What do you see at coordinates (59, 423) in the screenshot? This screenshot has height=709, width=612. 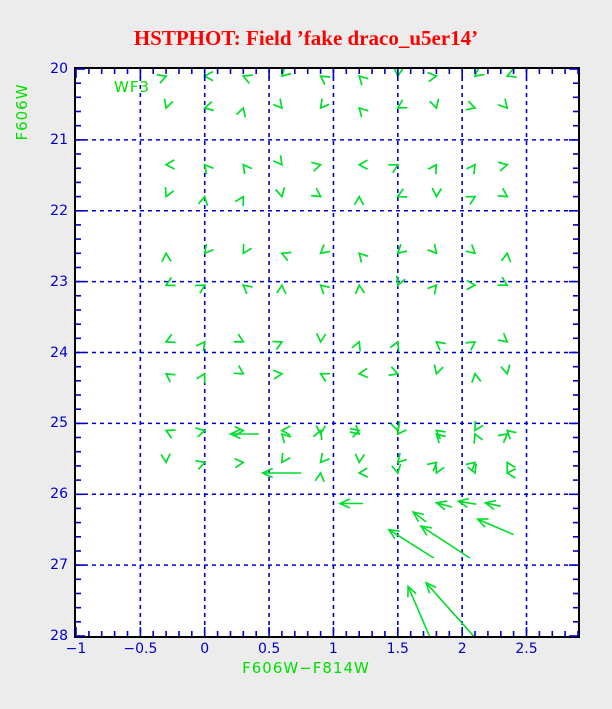 I see `y-tick-label: 25` at bounding box center [59, 423].